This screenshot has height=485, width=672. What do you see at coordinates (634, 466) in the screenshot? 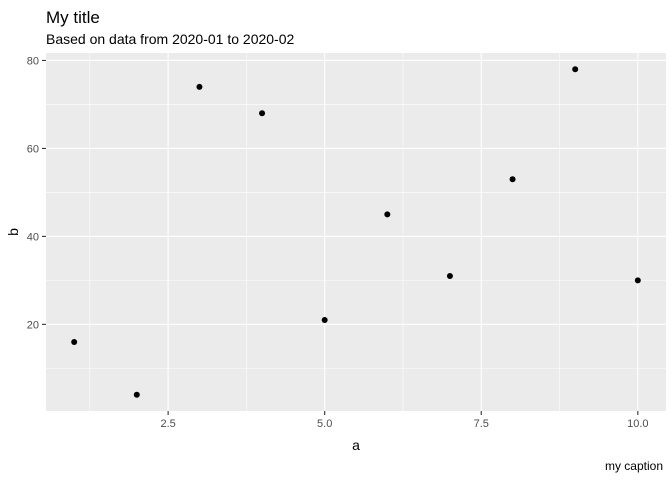
I see `chart-caption: my caption` at bounding box center [634, 466].